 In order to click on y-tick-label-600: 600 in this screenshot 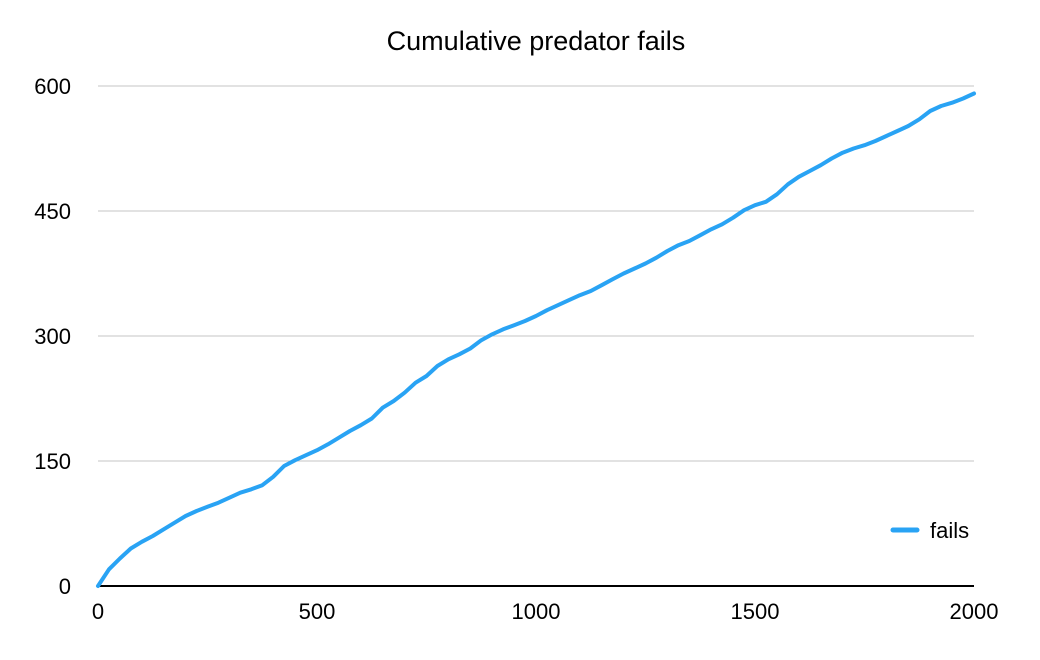, I will do `click(52, 86)`.